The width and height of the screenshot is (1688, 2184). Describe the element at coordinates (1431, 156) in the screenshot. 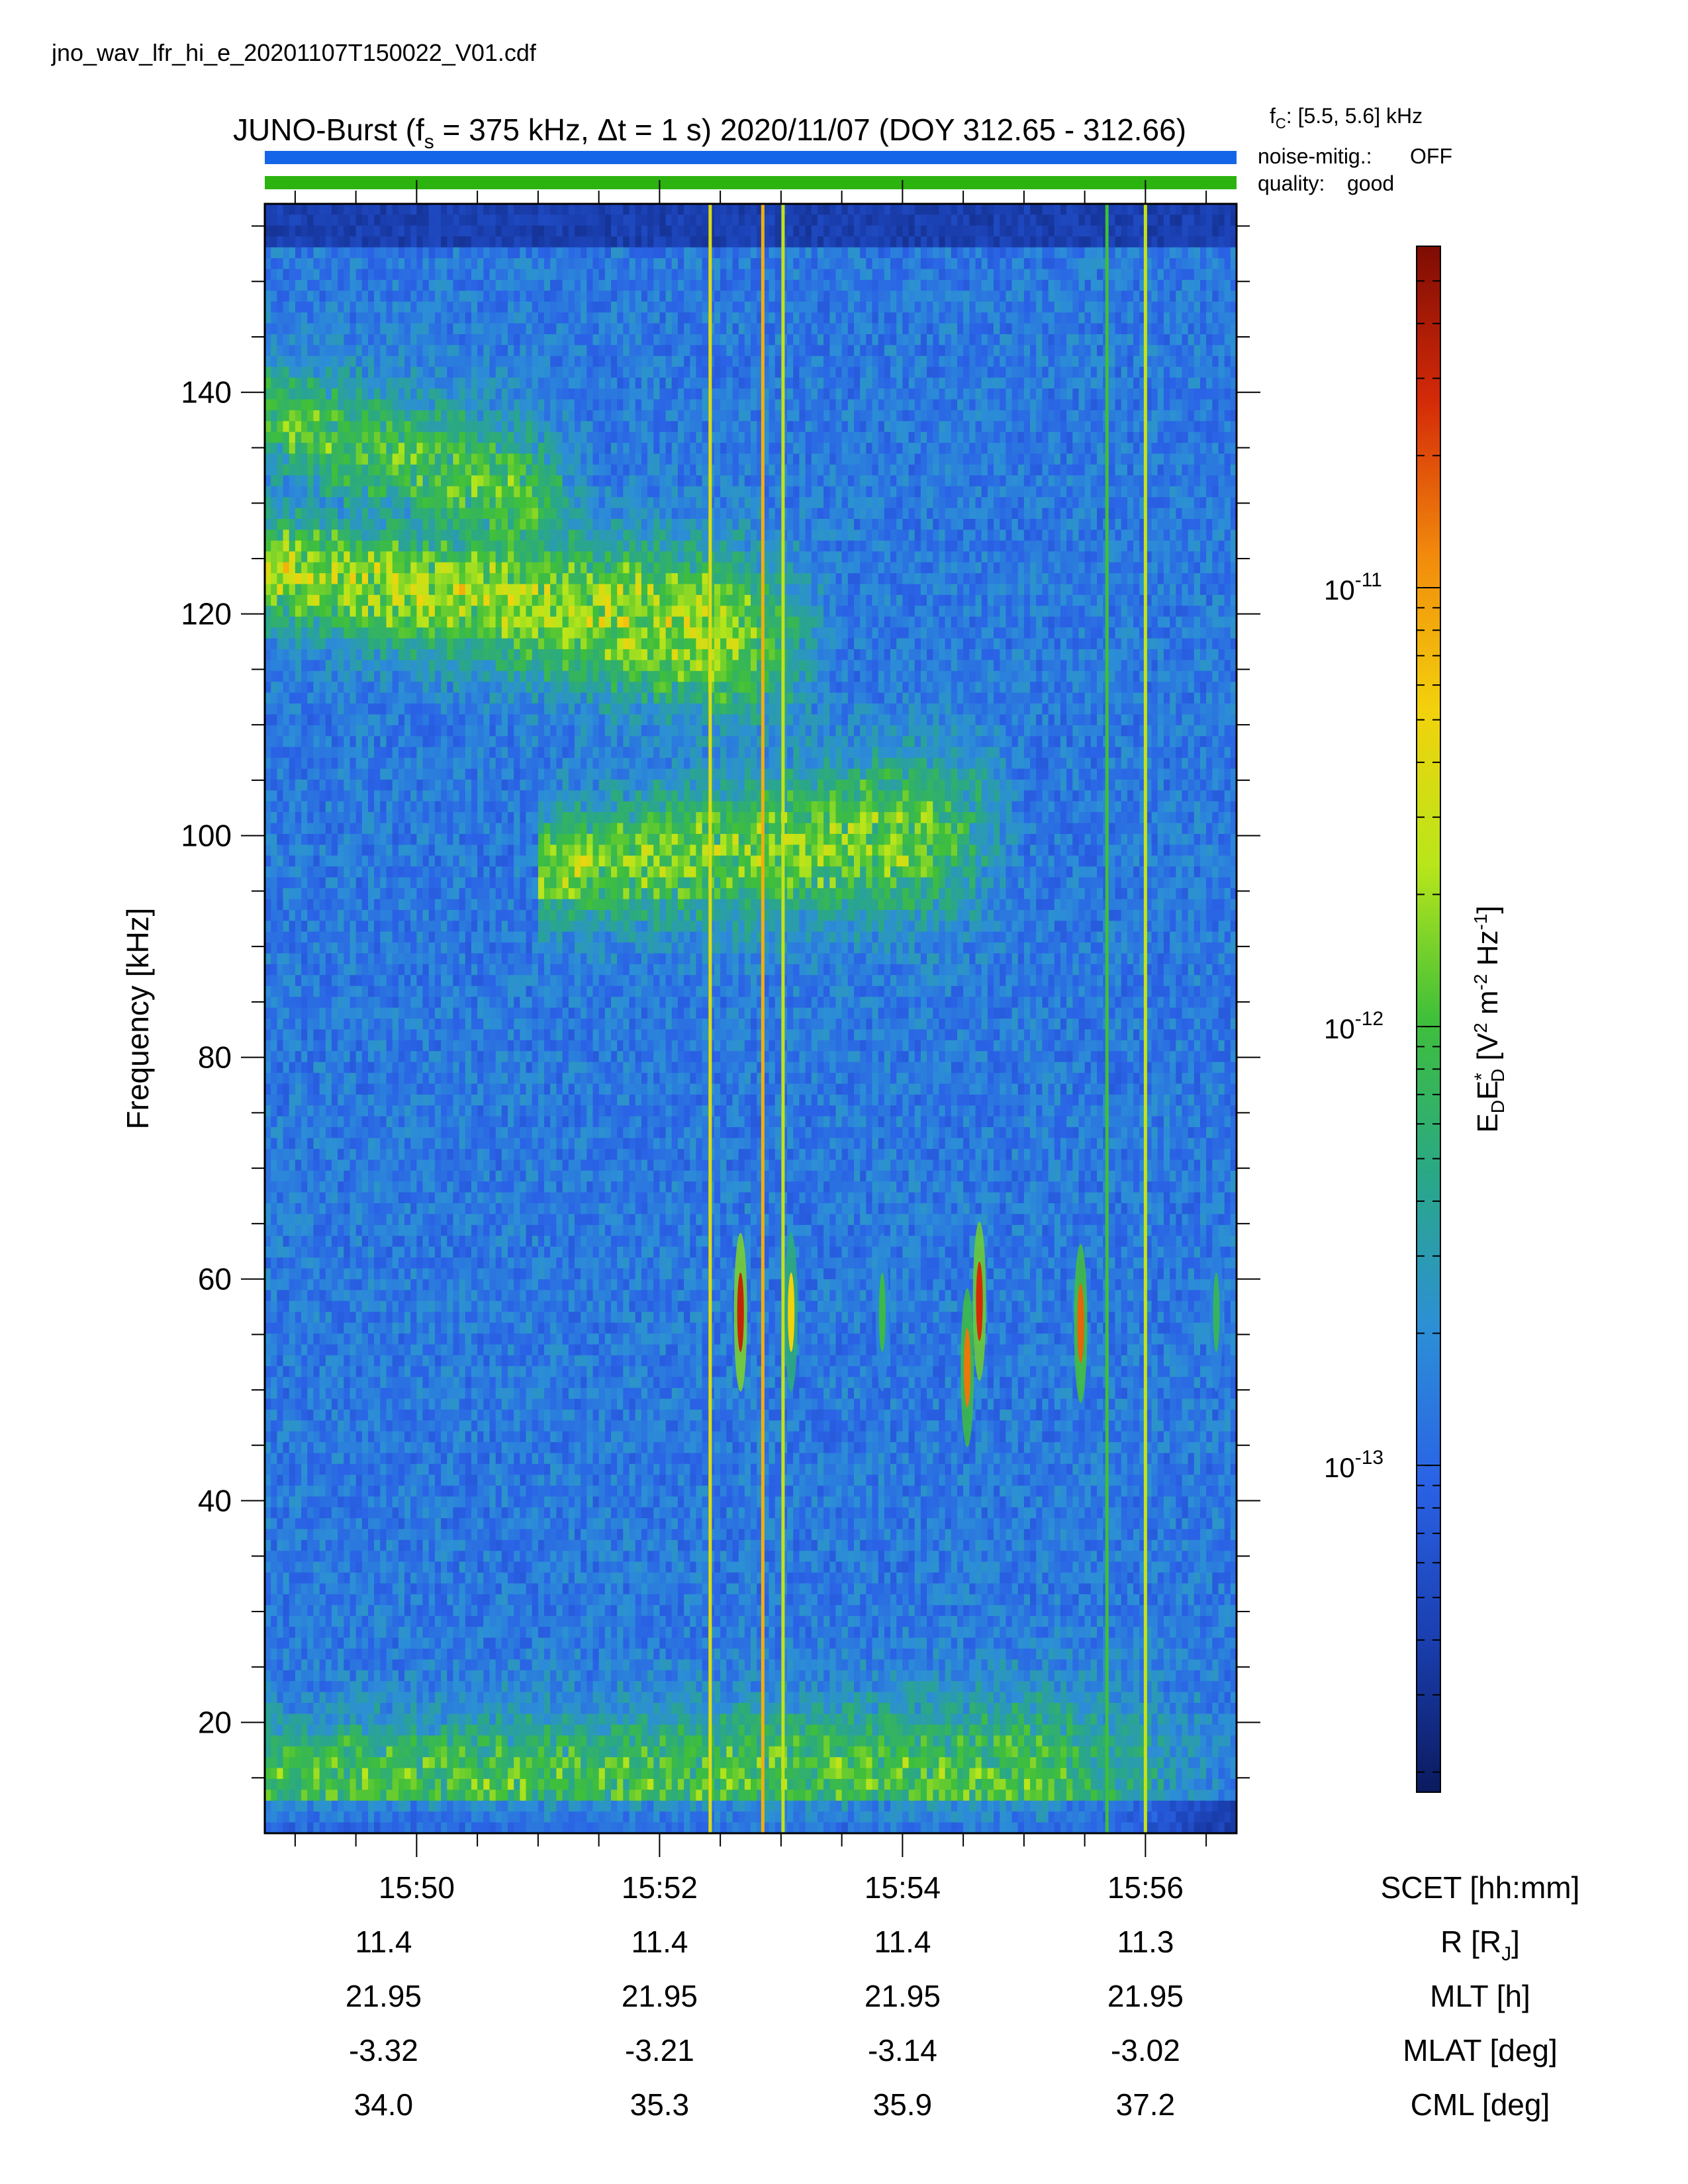

I see `noise-mitigation-value: OFF` at that location.